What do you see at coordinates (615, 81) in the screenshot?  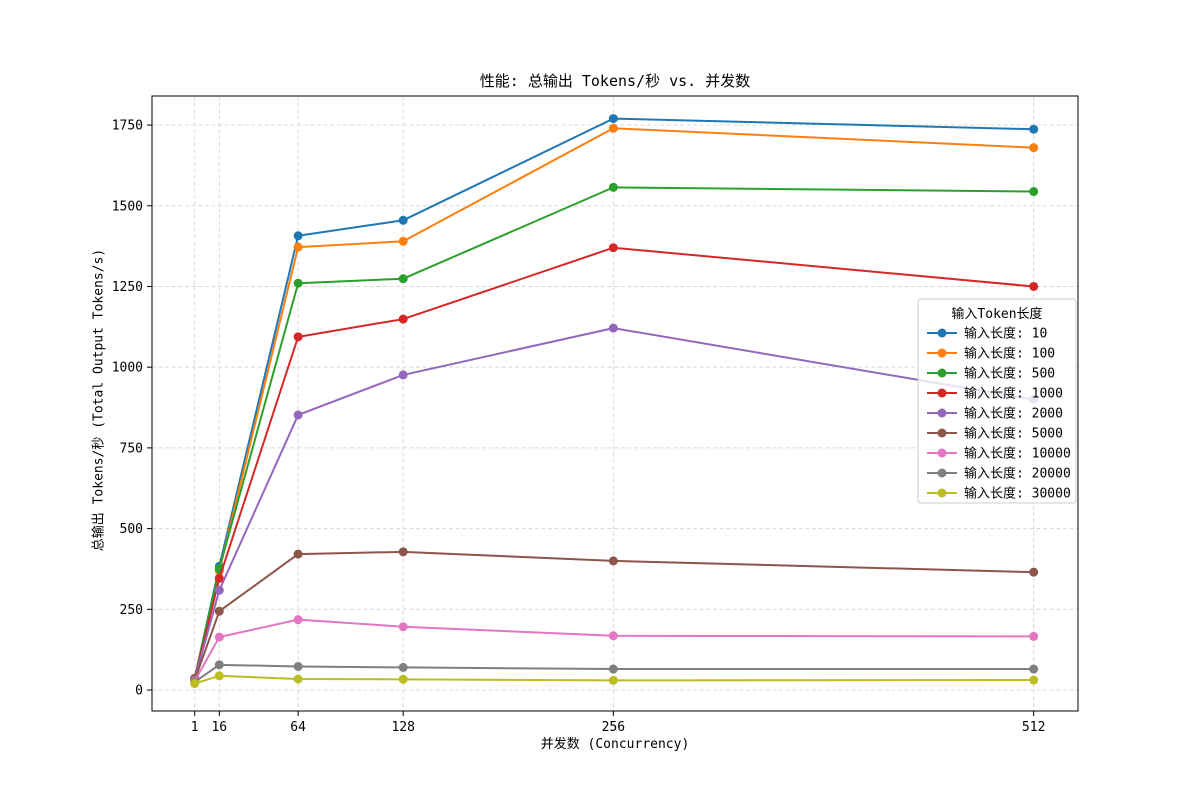 I see `chart-title: 性能: 总输出 Tokens/秒 vs. 并发数` at bounding box center [615, 81].